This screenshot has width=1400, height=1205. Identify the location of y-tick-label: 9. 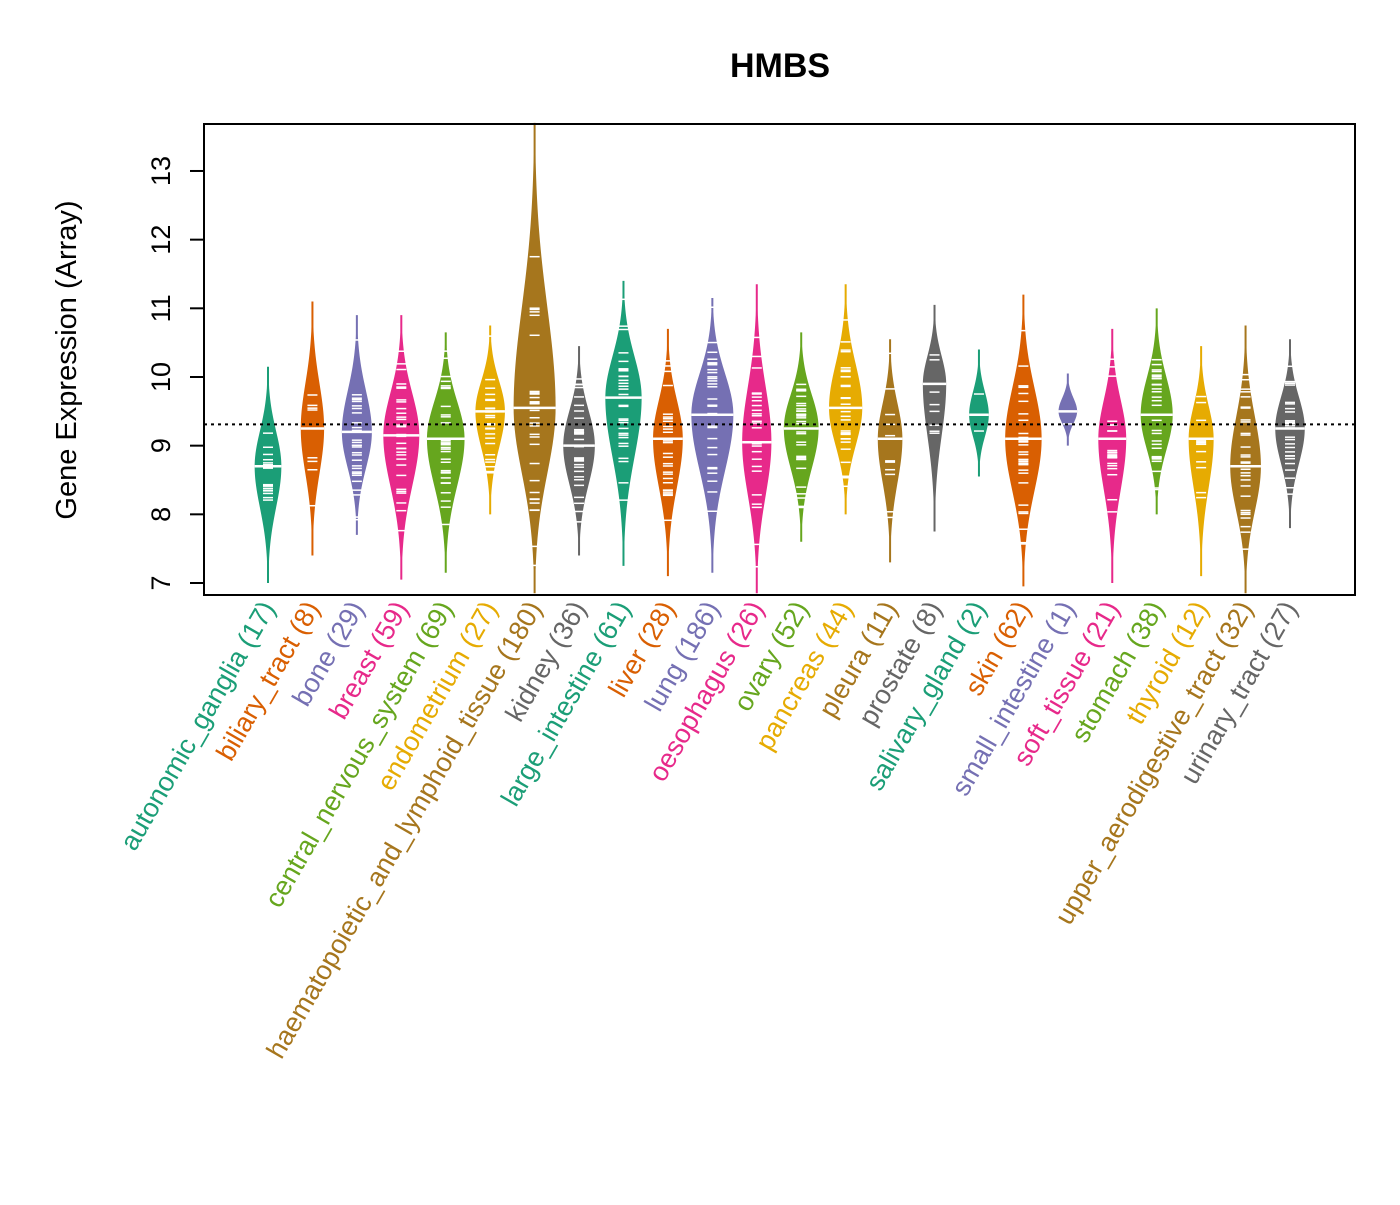
(161, 445).